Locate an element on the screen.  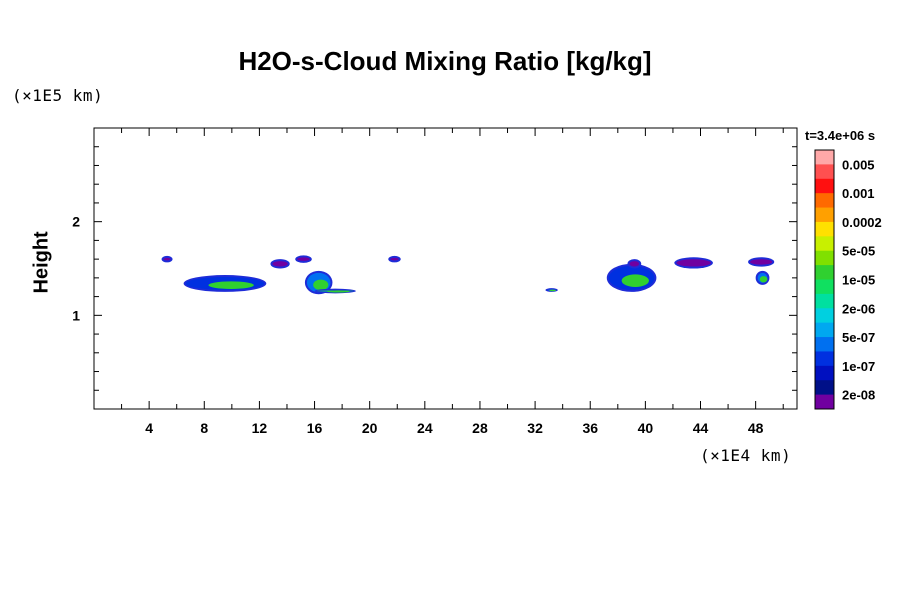
x-tick-label: 16 is located at coordinates (315, 428).